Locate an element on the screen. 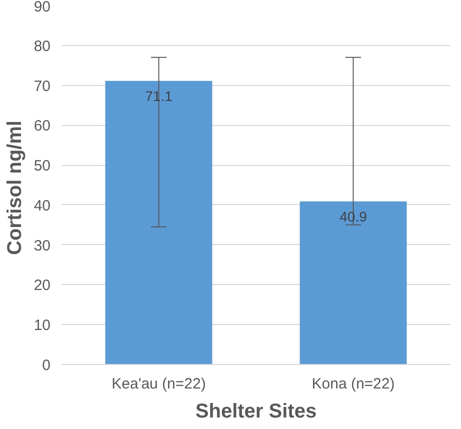 This screenshot has width=461, height=429. y-tick-label: 10 is located at coordinates (42, 325).